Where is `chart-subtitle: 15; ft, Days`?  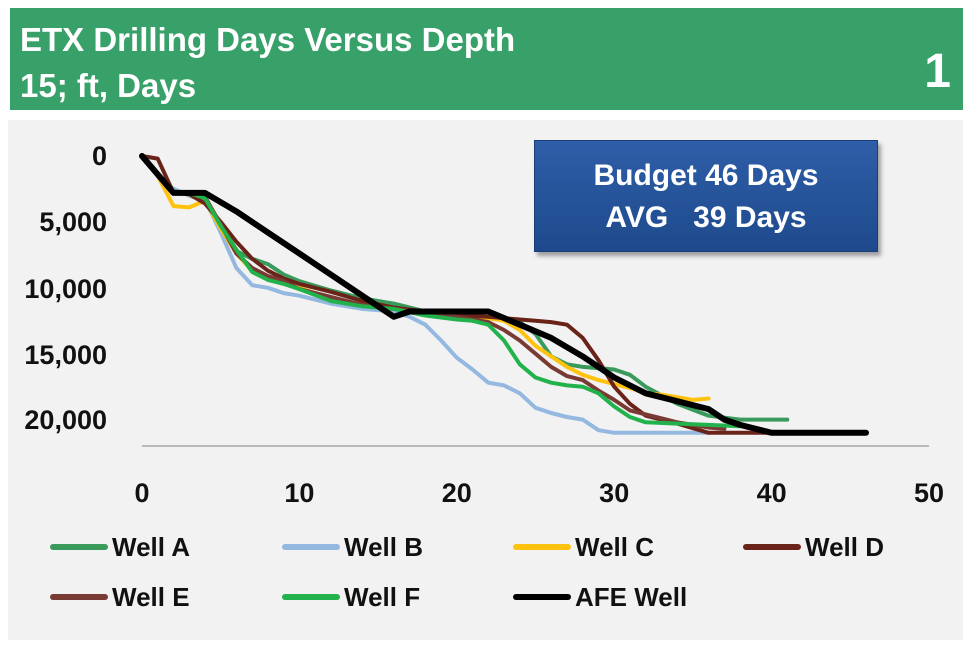
chart-subtitle: 15; ft, Days is located at coordinates (108, 85).